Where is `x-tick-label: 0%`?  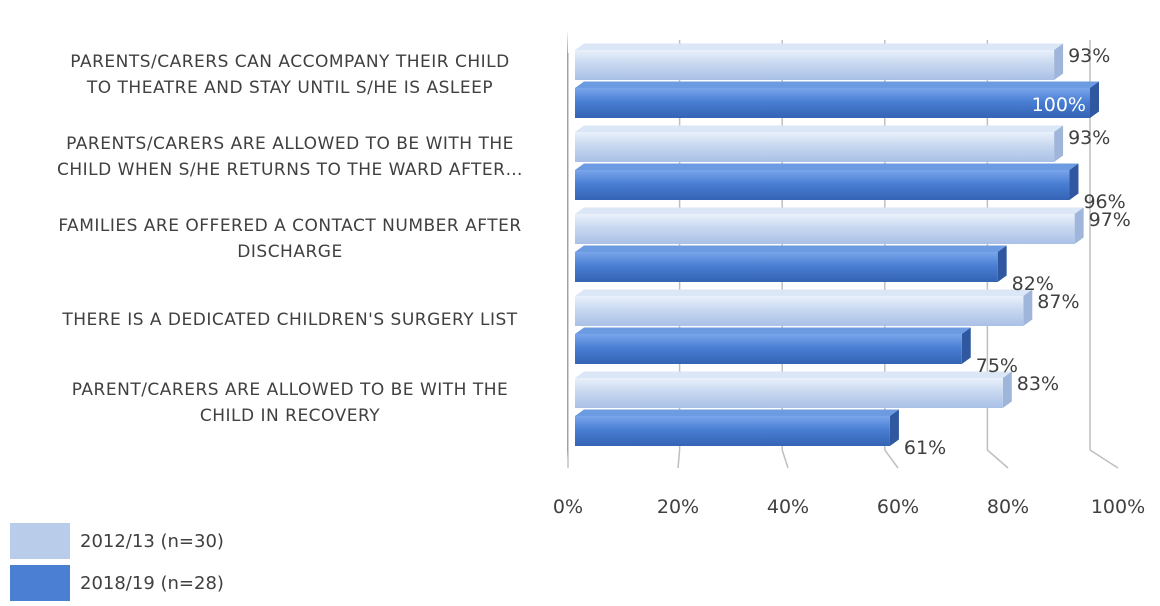
x-tick-label: 0% is located at coordinates (568, 507).